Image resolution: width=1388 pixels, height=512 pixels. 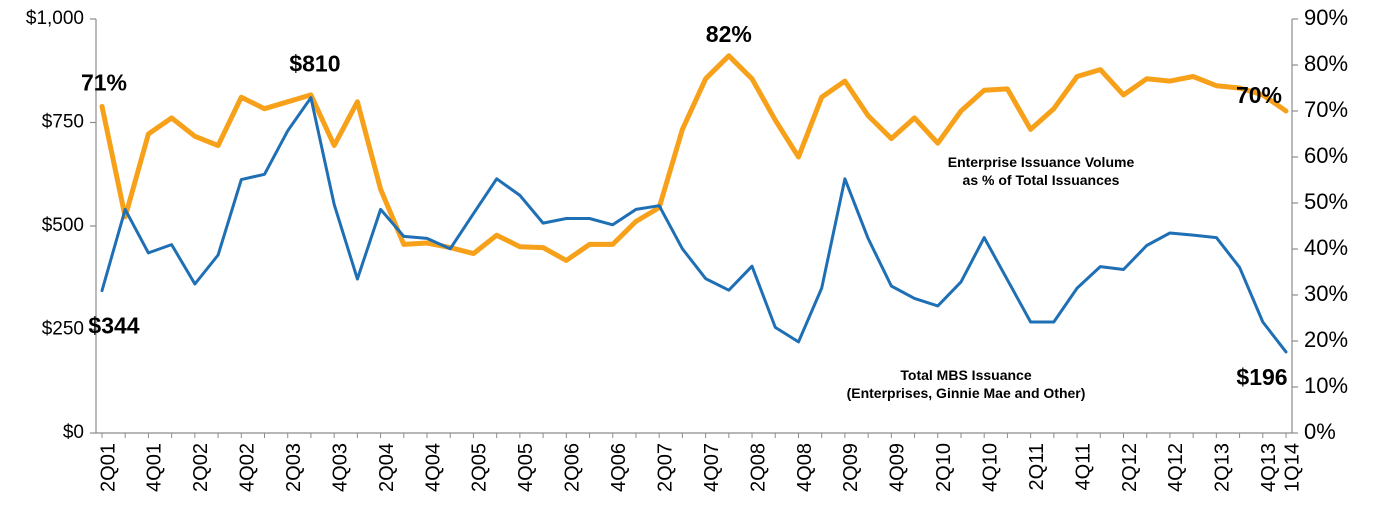 I want to click on right-tick-label: 50%, so click(x=1326, y=201).